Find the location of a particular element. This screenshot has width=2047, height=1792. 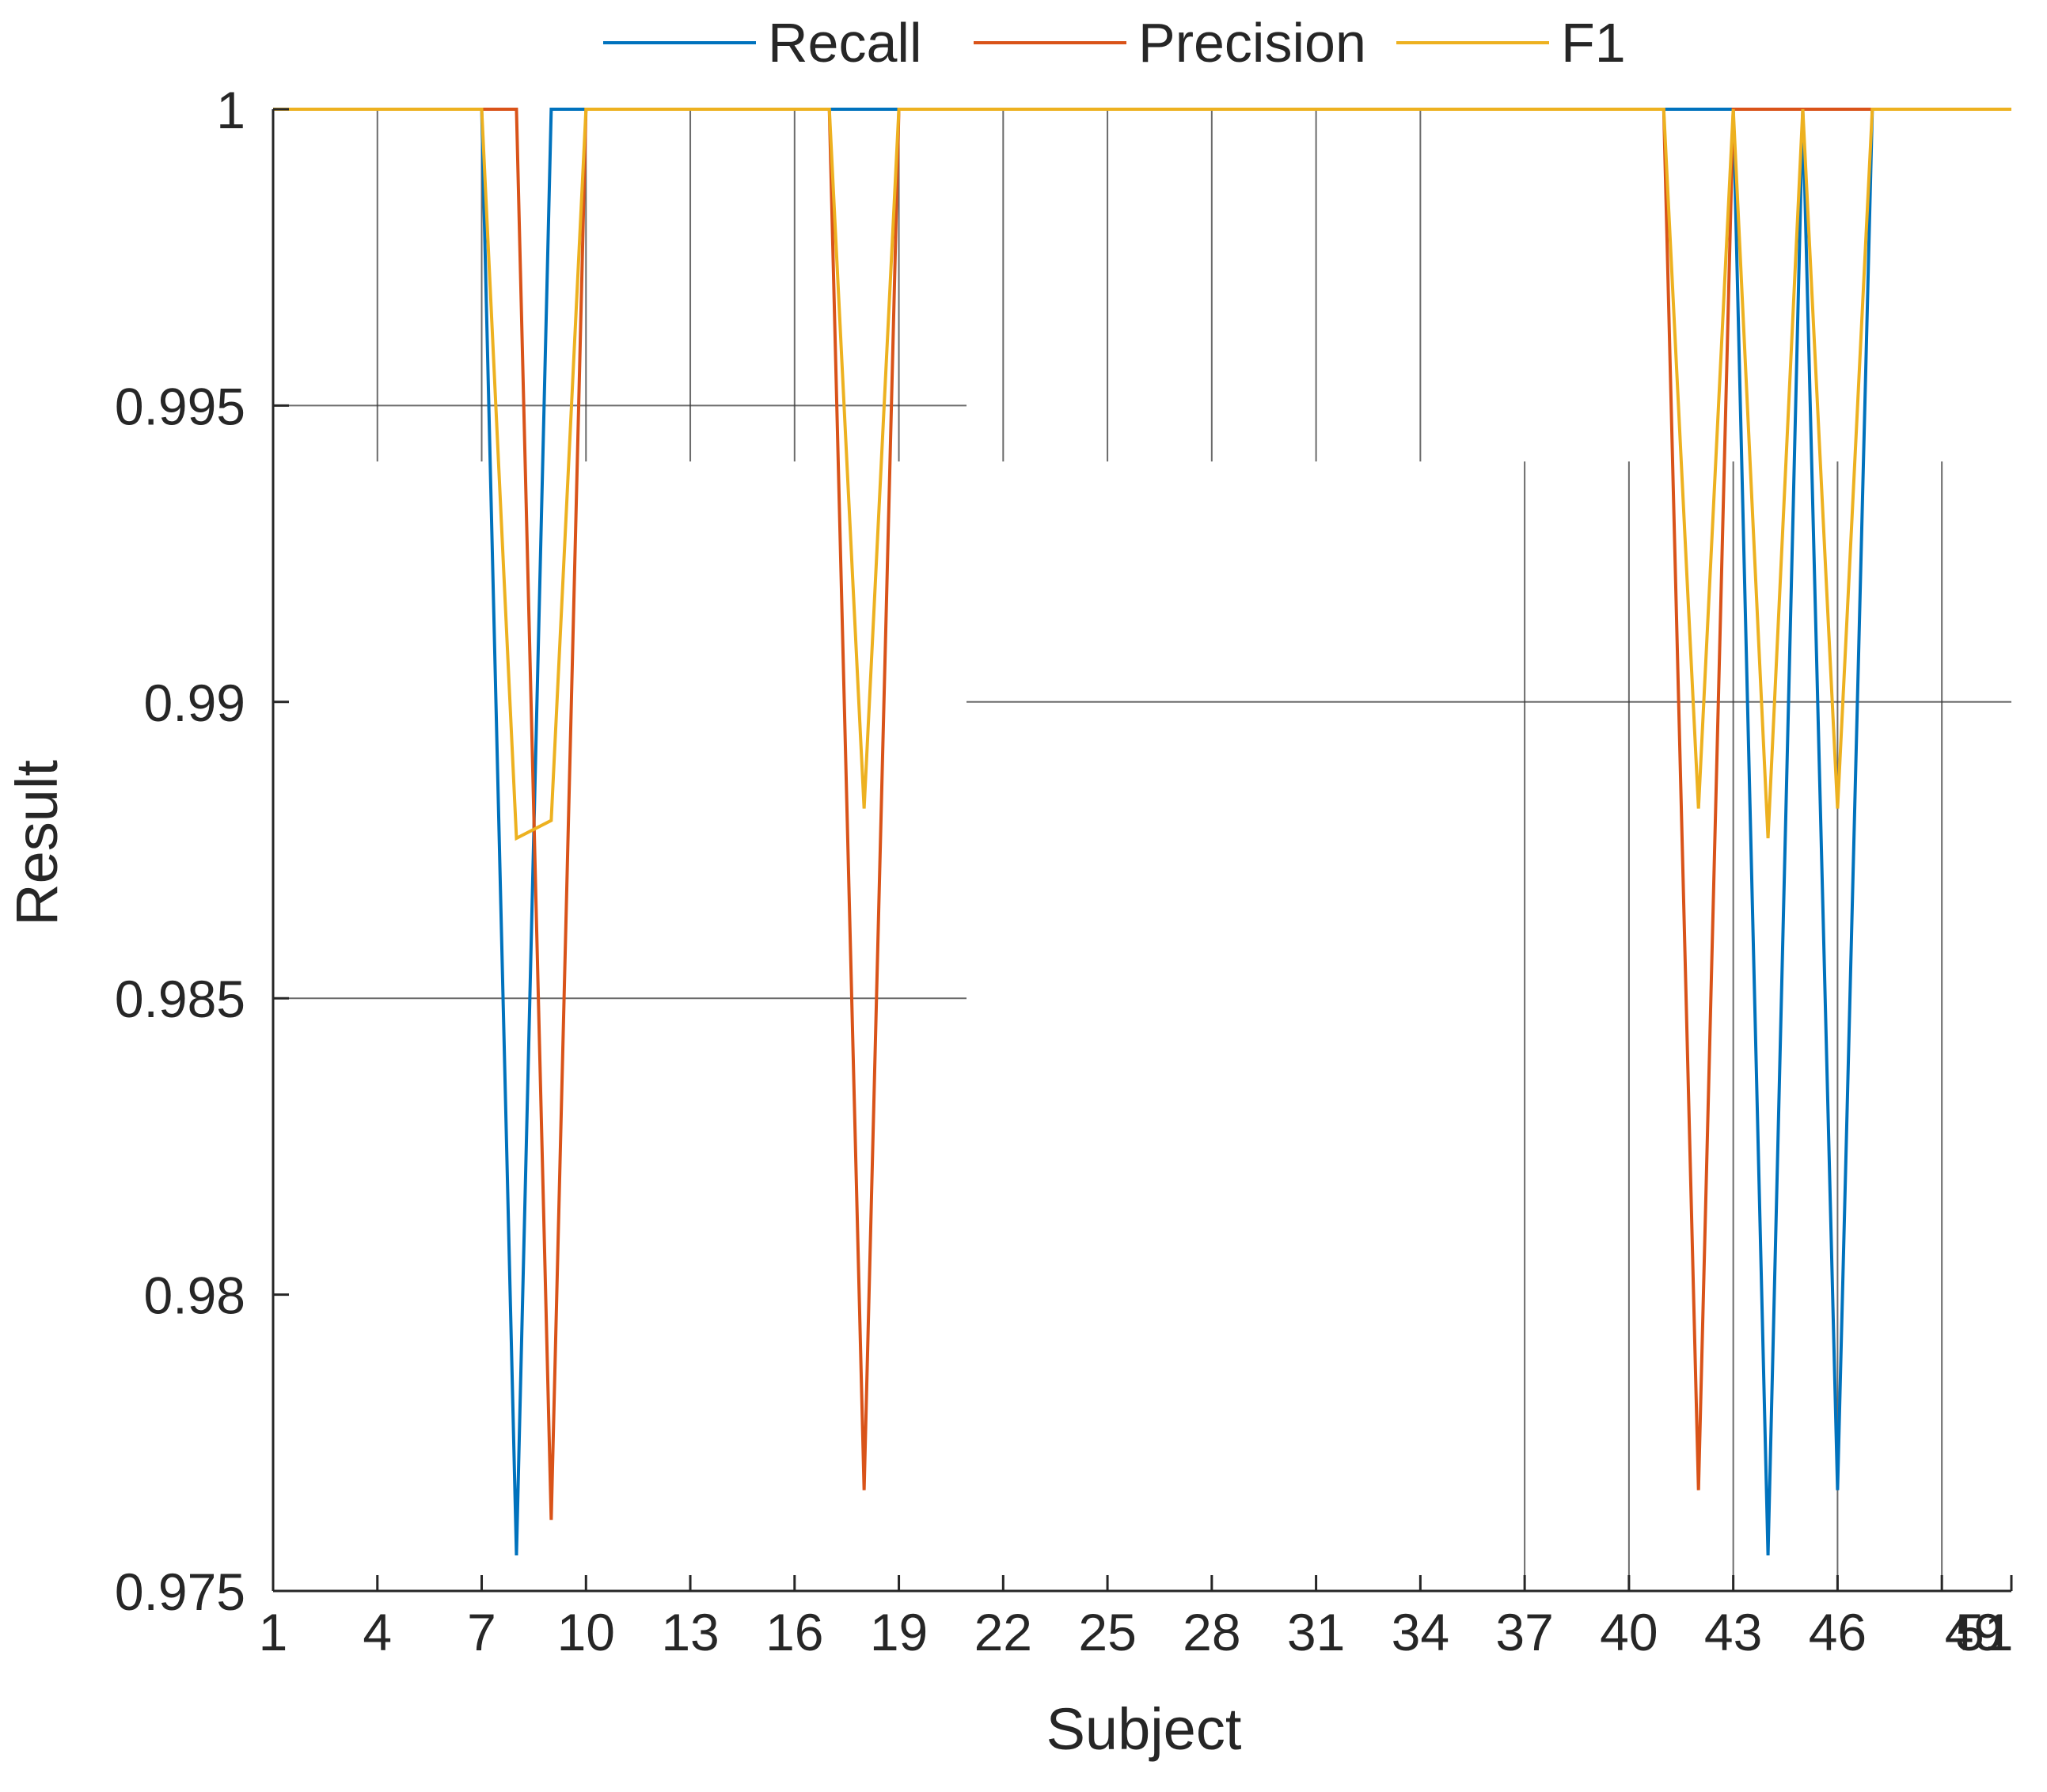

x-tick-label: 10 is located at coordinates (586, 1632).